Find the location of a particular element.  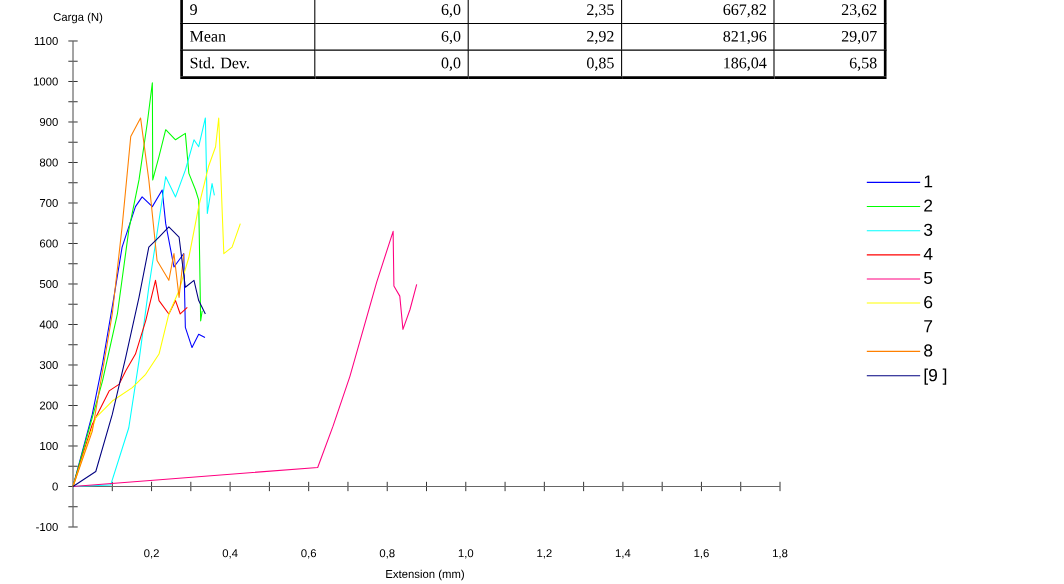

text: 29,07 is located at coordinates (859, 37).